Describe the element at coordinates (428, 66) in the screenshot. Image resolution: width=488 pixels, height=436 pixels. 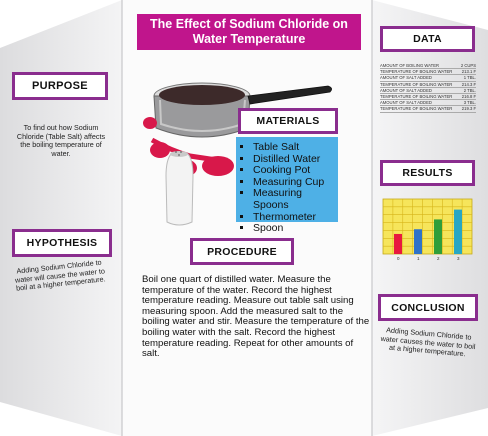
I see `data-row: AMOUNT OF BOILING WATER 2 CUPS` at that location.